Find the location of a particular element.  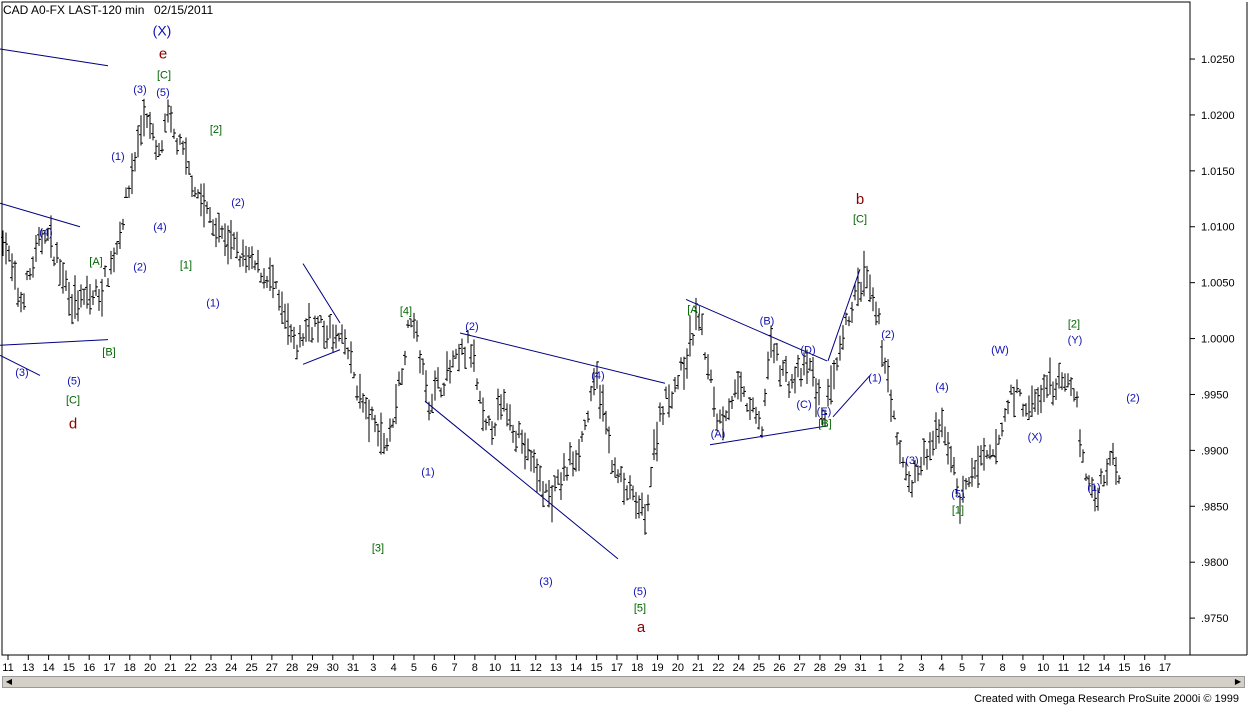

x-tick-label: 2 is located at coordinates (901, 668).